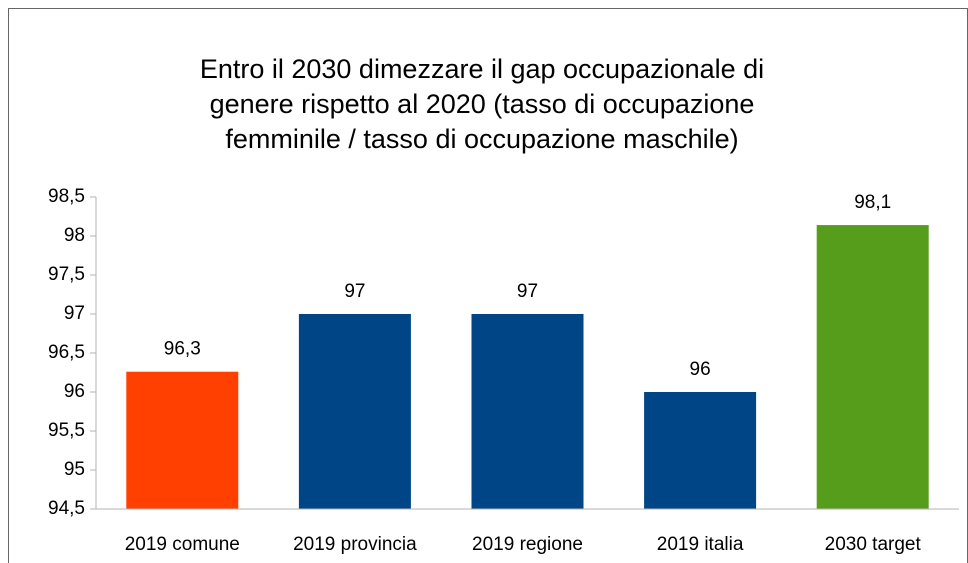 The height and width of the screenshot is (563, 968). I want to click on y-tick-label: 98, so click(74, 235).